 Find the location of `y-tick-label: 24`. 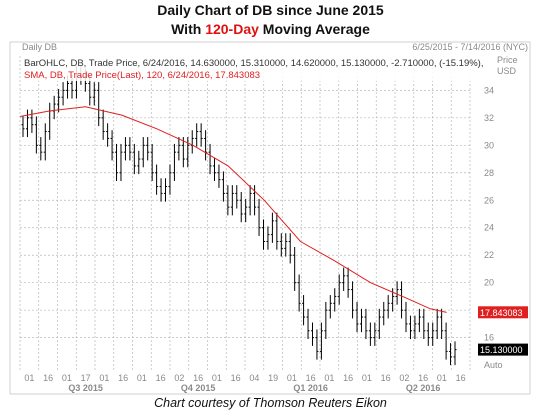

y-tick-label: 24 is located at coordinates (489, 228).